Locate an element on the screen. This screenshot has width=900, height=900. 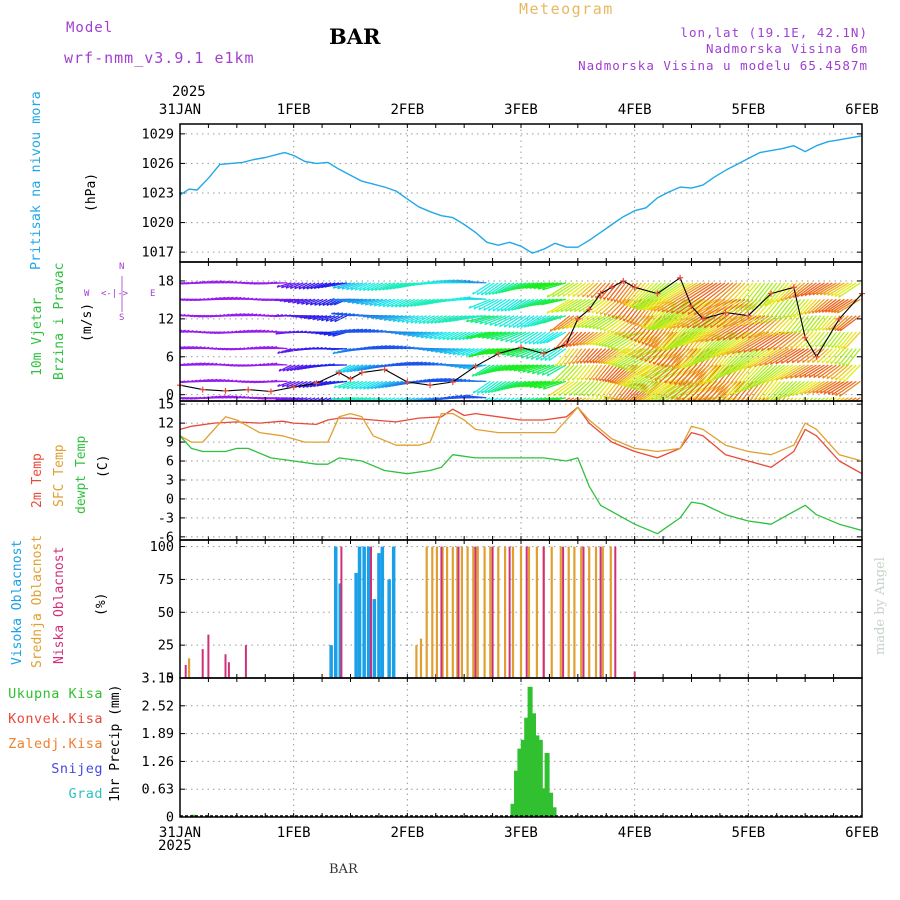
legend-convective-rain: Konvek.Kisa is located at coordinates (55, 719).